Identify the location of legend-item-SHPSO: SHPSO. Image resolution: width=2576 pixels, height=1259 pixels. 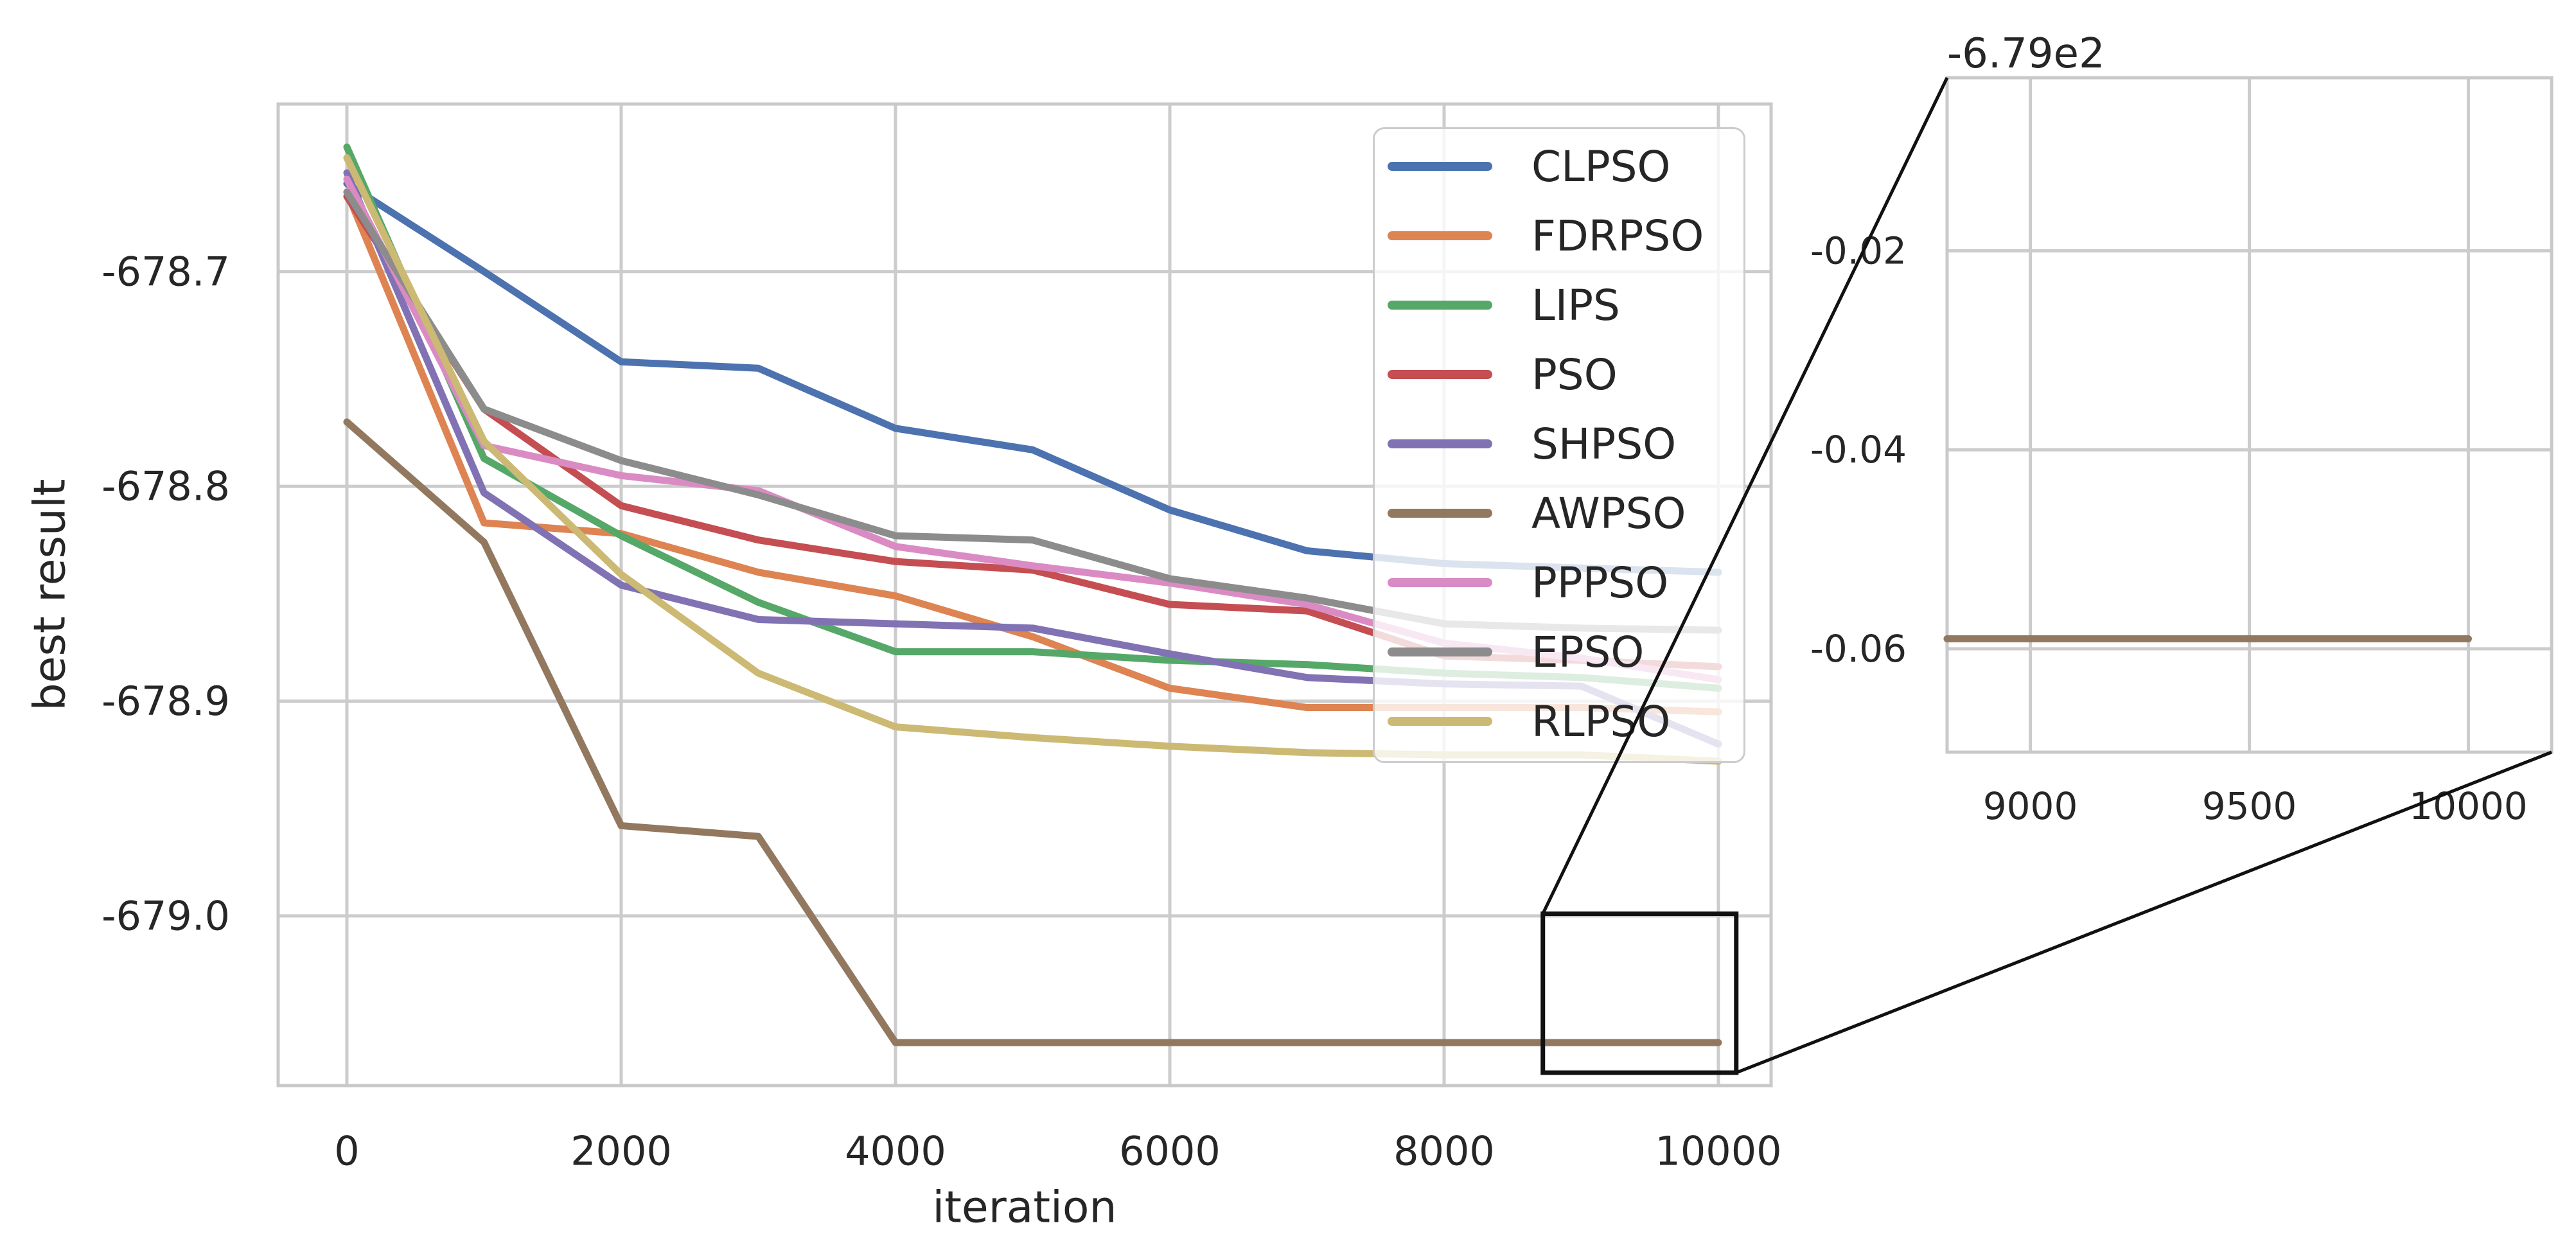
(1559, 444).